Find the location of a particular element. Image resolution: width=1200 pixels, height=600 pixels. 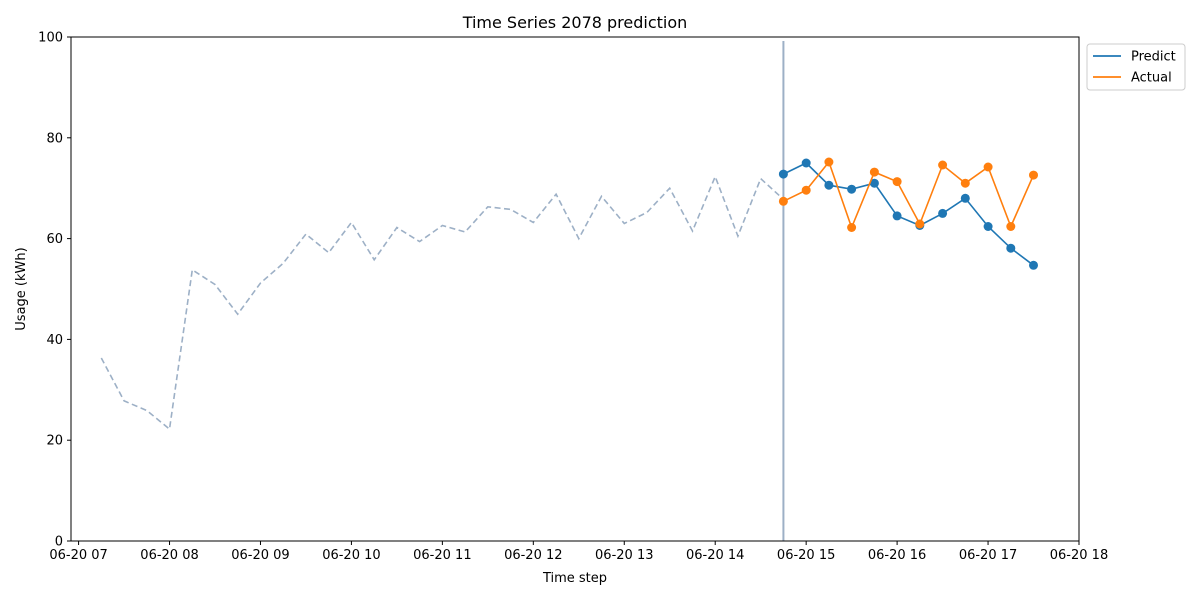

x-tick-label: 06-20 17 is located at coordinates (988, 555).